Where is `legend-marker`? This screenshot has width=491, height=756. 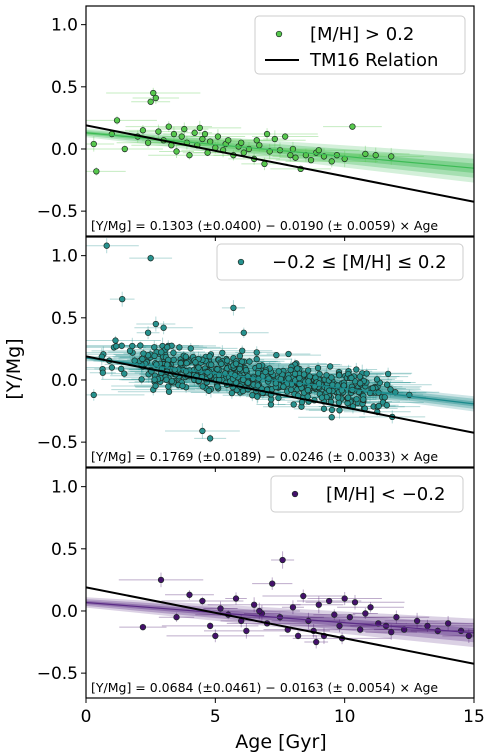
legend-marker is located at coordinates (295, 494).